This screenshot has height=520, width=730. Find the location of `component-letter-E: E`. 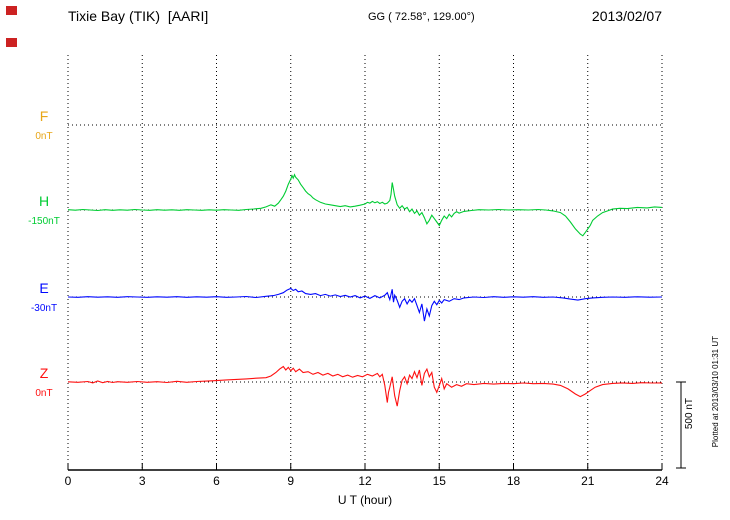

component-letter-E: E is located at coordinates (44, 288).